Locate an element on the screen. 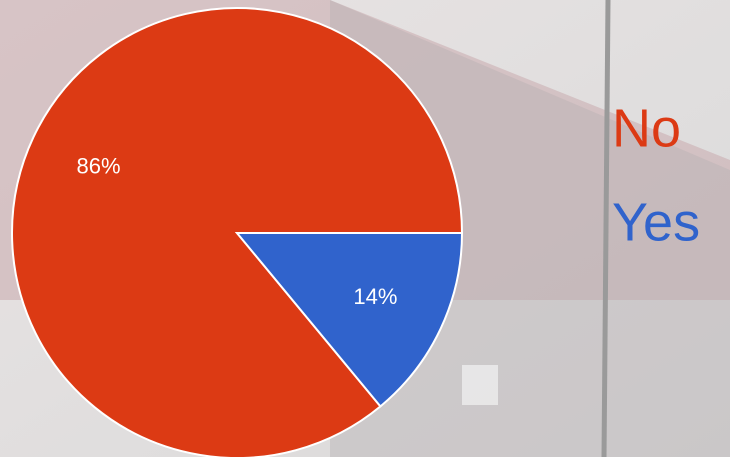 The image size is (730, 457). window is located at coordinates (480, 385).